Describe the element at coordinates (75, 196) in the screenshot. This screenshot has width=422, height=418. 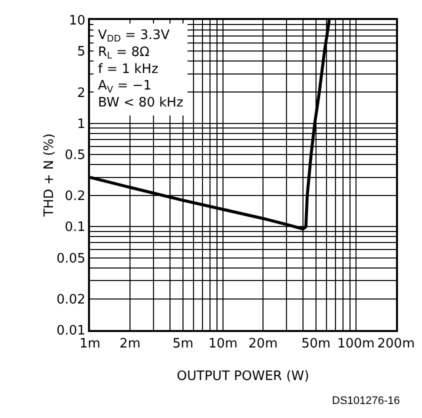
I see `y-tick-label: 0.2` at that location.